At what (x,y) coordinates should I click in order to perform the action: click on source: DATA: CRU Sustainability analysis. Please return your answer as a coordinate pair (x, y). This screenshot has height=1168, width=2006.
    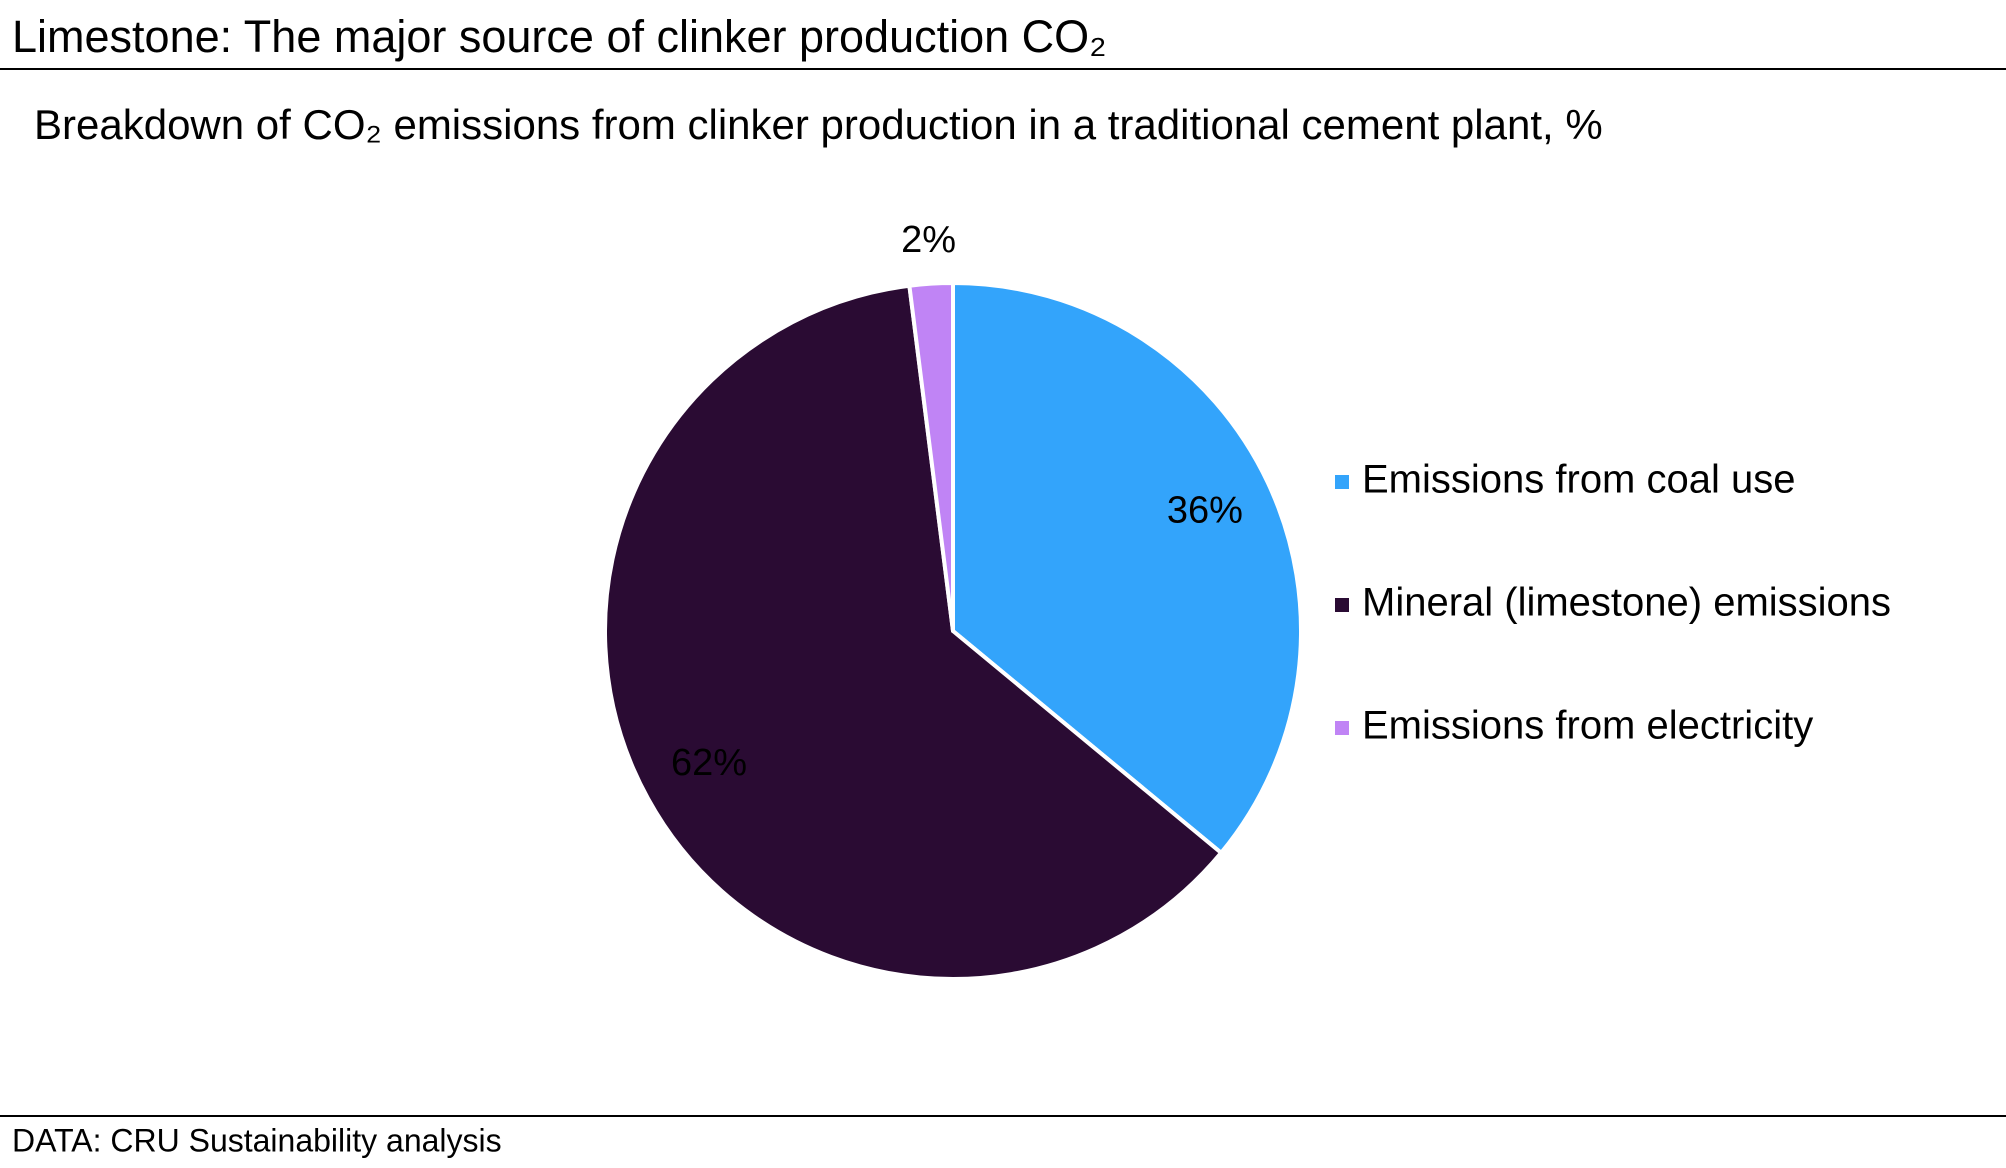
    Looking at the image, I should click on (257, 1140).